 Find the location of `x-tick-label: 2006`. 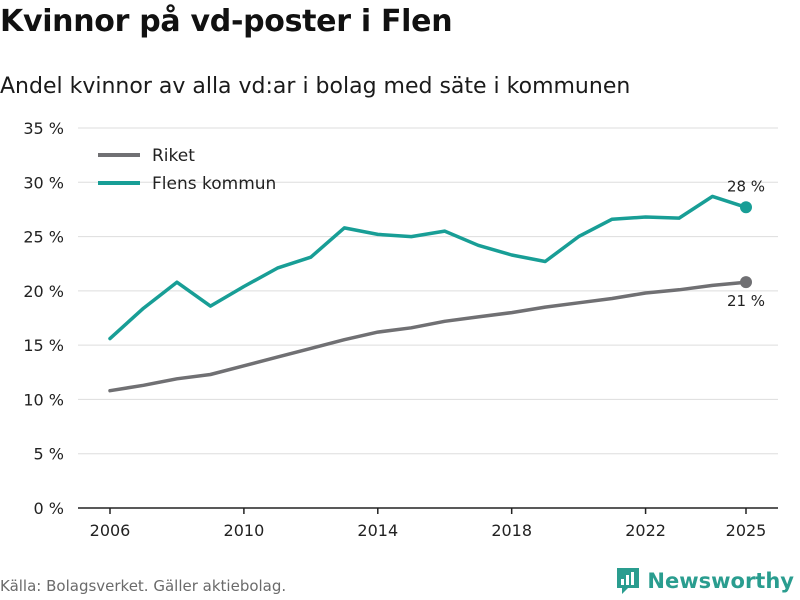

x-tick-label: 2006 is located at coordinates (110, 530).